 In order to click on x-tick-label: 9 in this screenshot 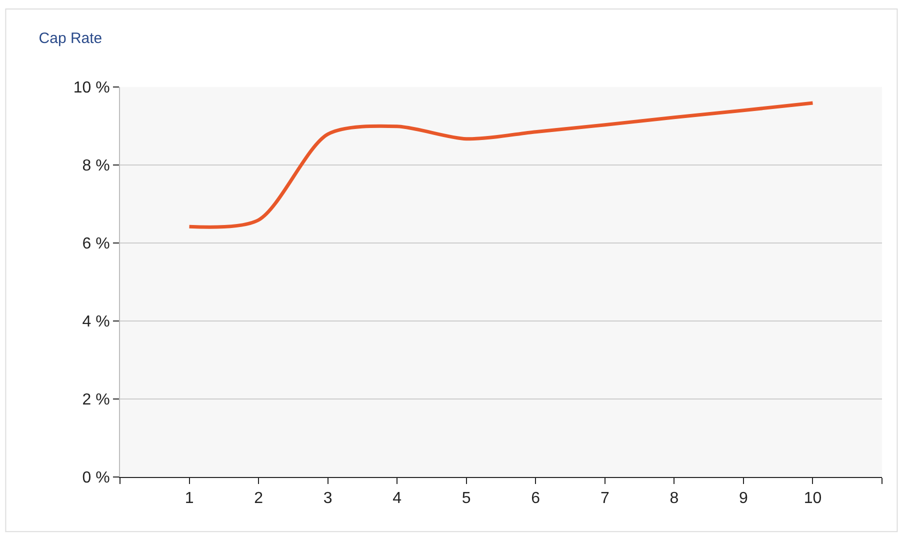, I will do `click(743, 499)`.